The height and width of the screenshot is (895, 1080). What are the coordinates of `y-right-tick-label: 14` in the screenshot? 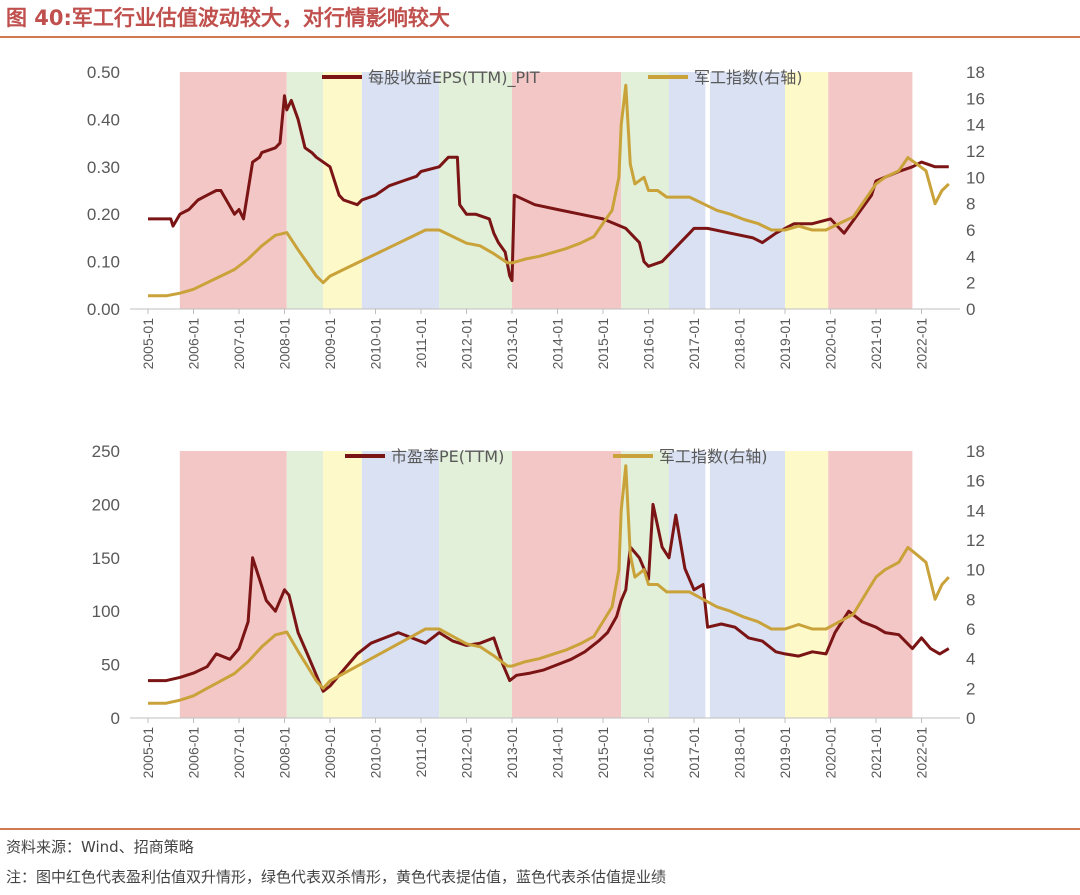 It's located at (975, 125).